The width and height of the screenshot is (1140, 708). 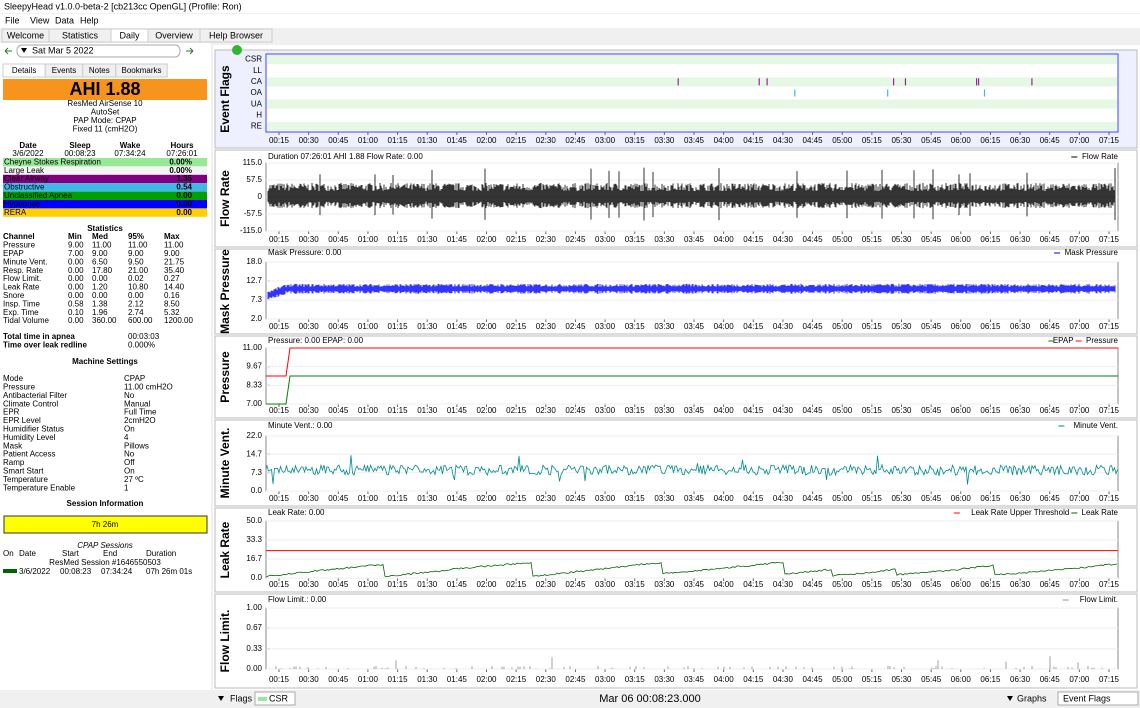 I want to click on setting-value: Off, so click(x=129, y=462).